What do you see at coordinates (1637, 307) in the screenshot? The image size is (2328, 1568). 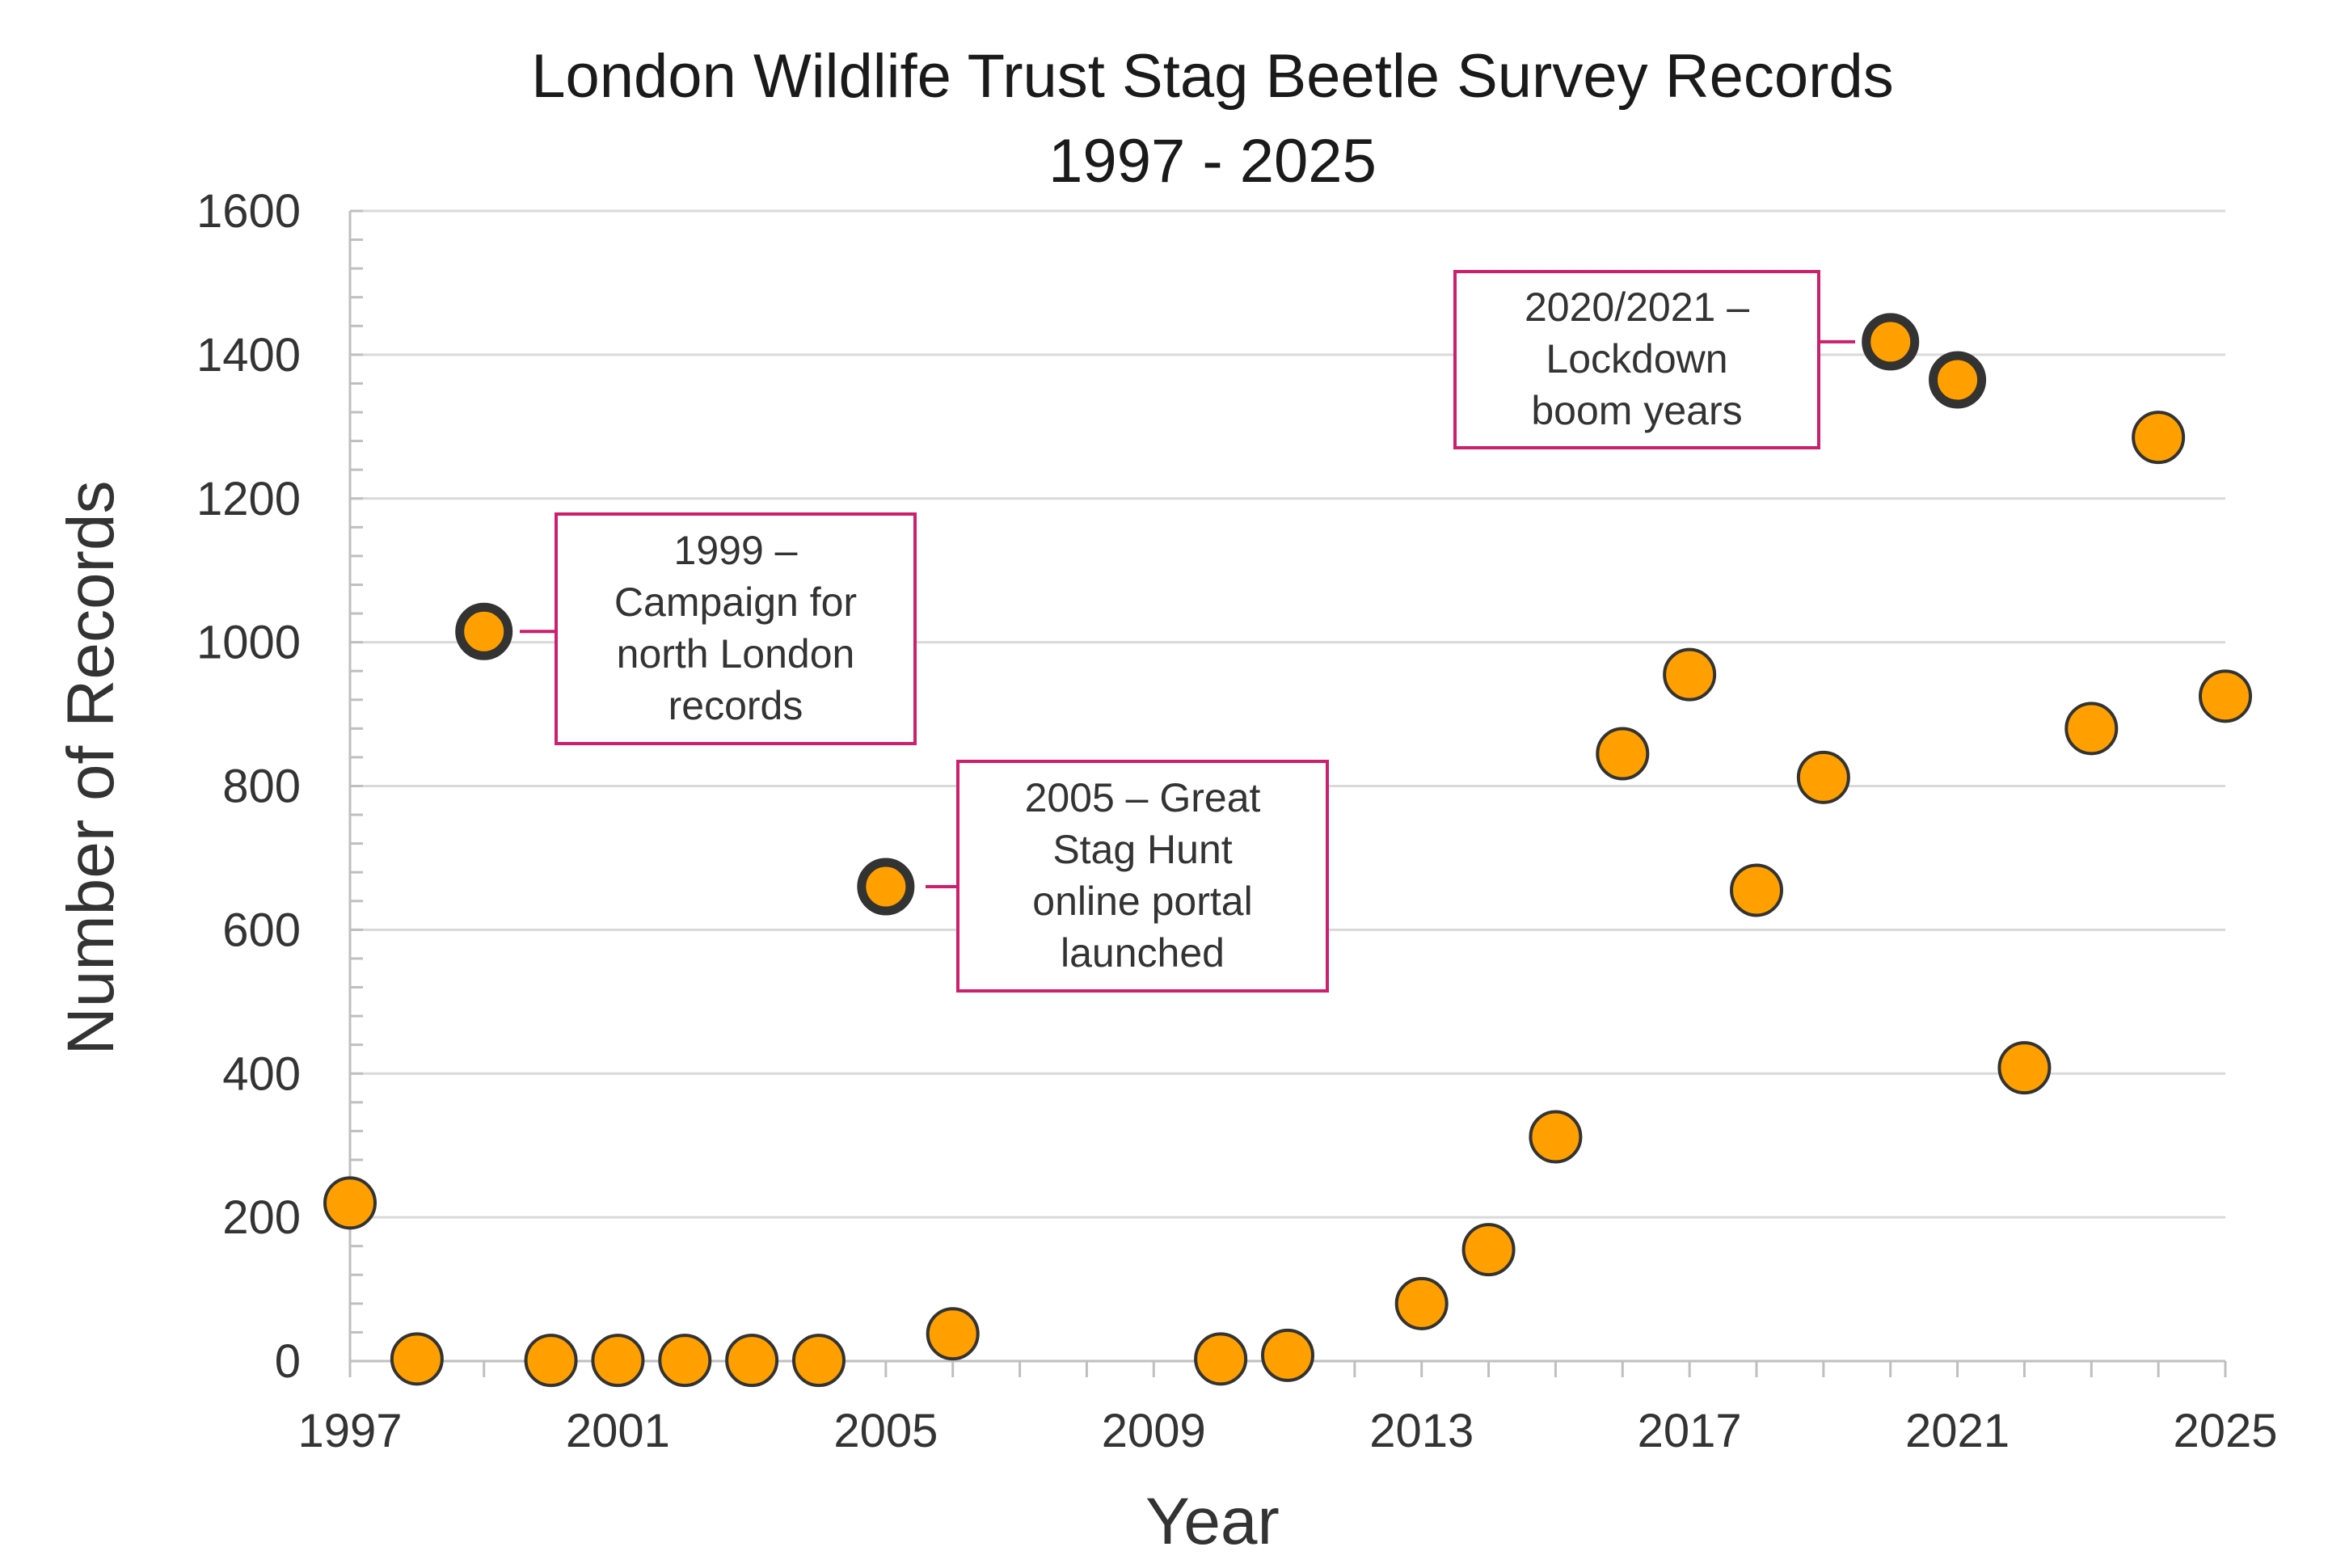 I see `annotation-text: 2020/2021 –` at bounding box center [1637, 307].